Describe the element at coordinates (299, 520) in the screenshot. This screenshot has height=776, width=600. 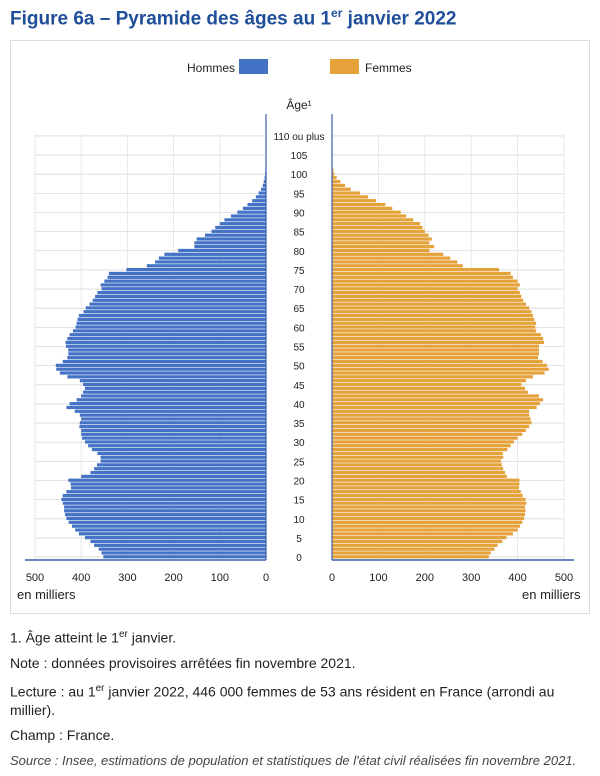
I see `y-tick-10: 10` at that location.